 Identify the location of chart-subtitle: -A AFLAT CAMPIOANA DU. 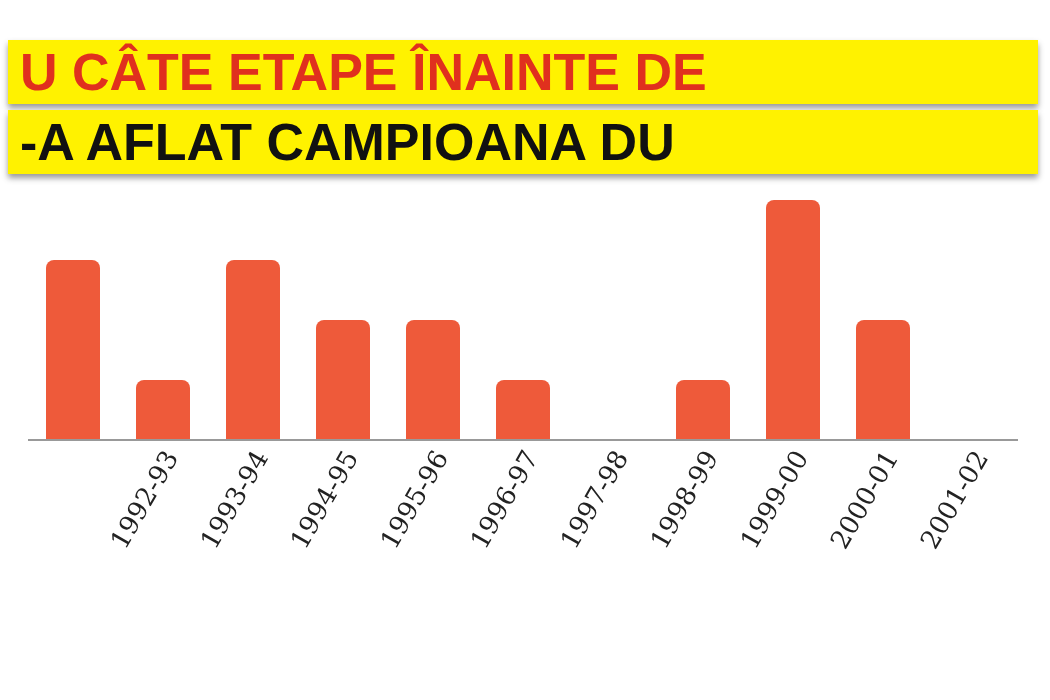
(523, 142).